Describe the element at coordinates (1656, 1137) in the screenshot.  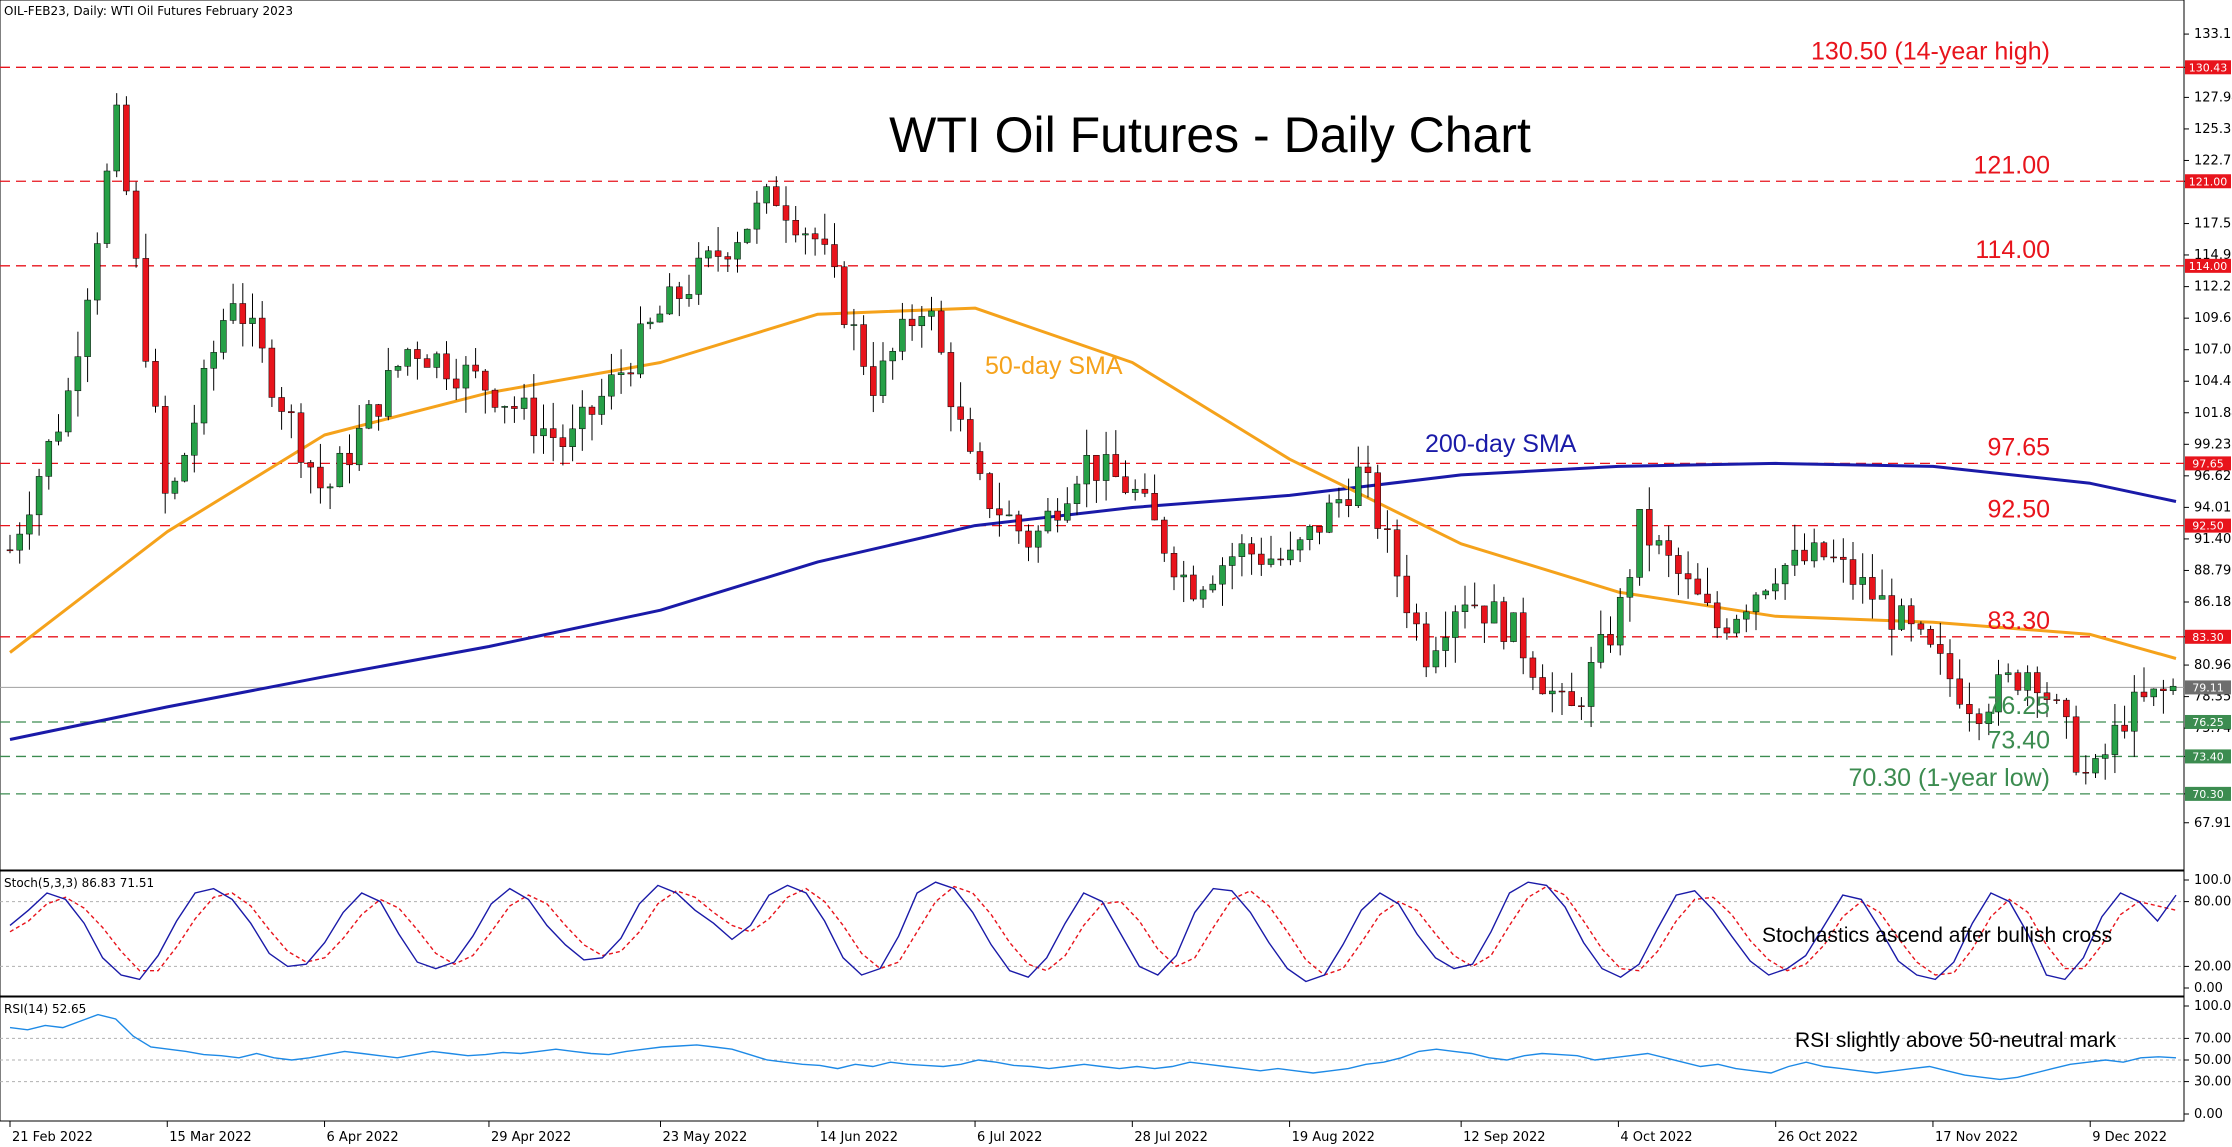
I see `time-tick-label: 4 Oct 2022` at that location.